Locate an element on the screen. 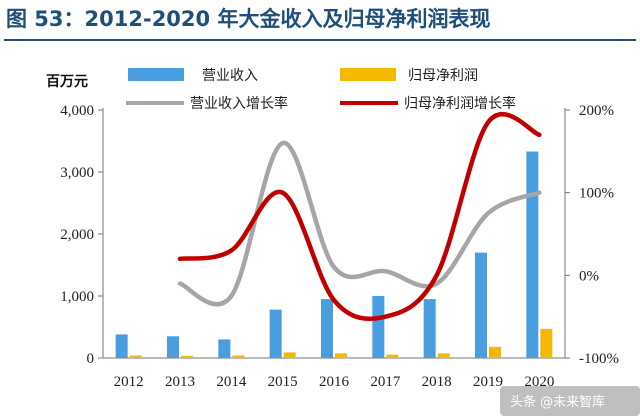 This screenshot has height=419, width=640. left-tick-label: 2,000 is located at coordinates (77, 235).